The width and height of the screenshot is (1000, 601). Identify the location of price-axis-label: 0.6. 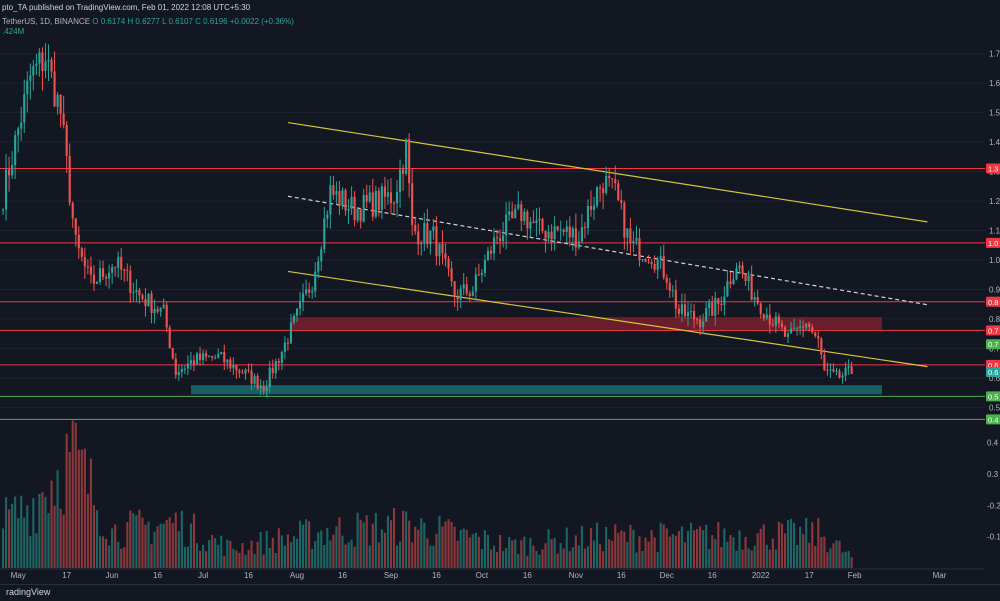
(994, 378).